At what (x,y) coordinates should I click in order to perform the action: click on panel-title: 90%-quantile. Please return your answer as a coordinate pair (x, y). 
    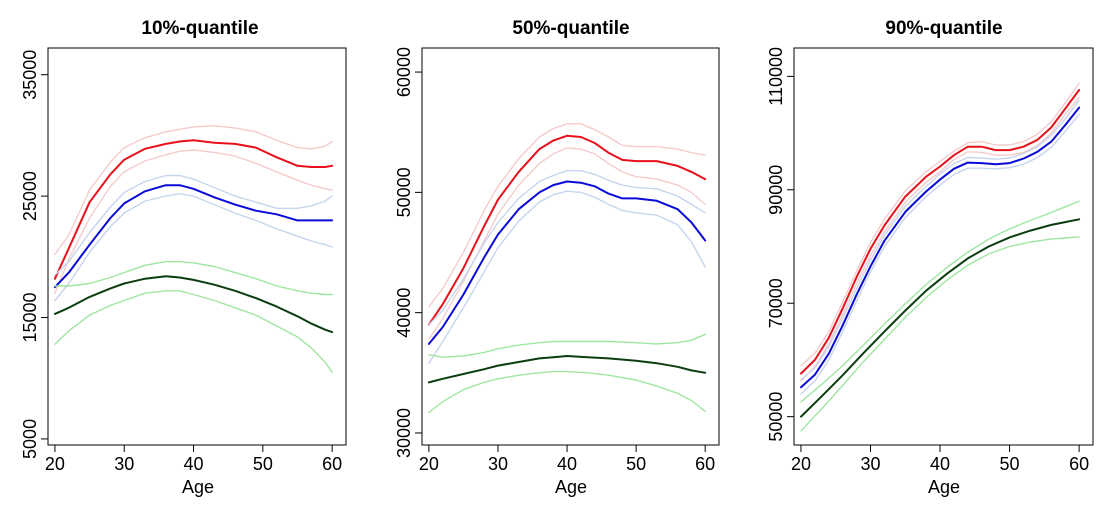
    Looking at the image, I should click on (943, 28).